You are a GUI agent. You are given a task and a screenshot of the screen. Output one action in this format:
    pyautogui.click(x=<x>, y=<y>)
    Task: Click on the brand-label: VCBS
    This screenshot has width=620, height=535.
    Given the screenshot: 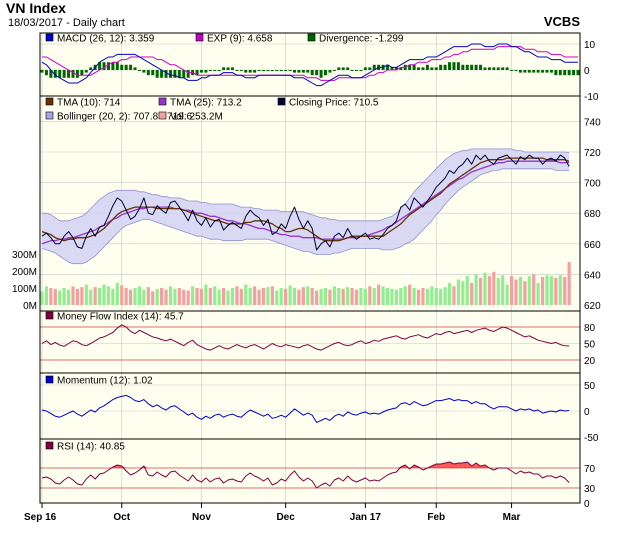 What is the action you would take?
    pyautogui.click(x=561, y=21)
    